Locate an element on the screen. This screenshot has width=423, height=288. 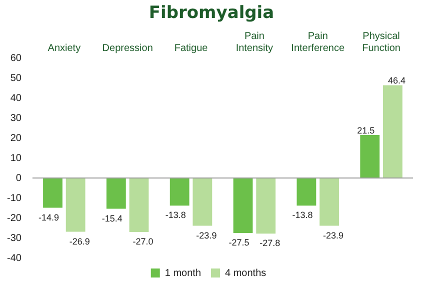
y-tick-label: 60 is located at coordinates (16, 58).